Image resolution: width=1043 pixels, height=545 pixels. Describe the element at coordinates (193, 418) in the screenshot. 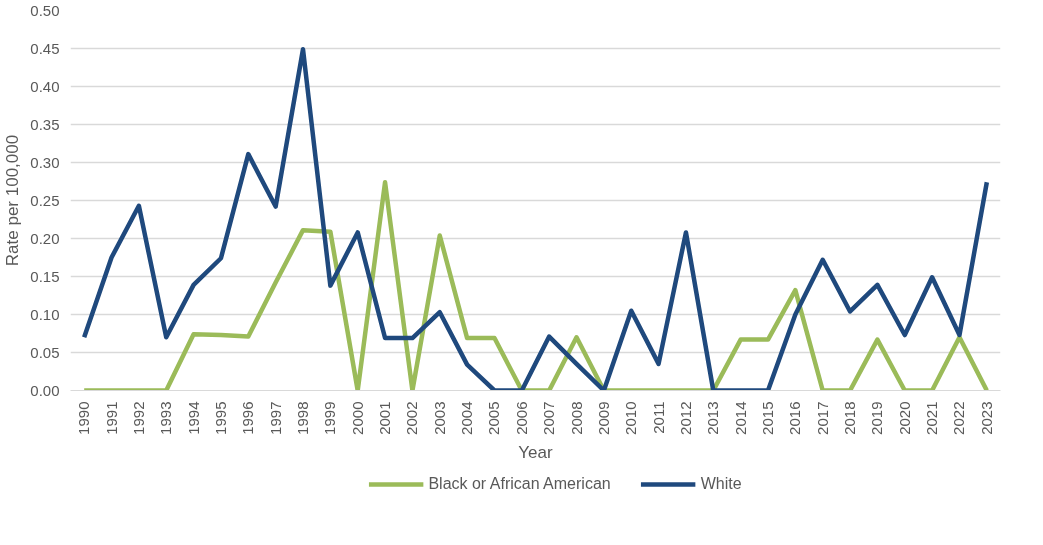

I see `x-tick-label: 1994` at that location.